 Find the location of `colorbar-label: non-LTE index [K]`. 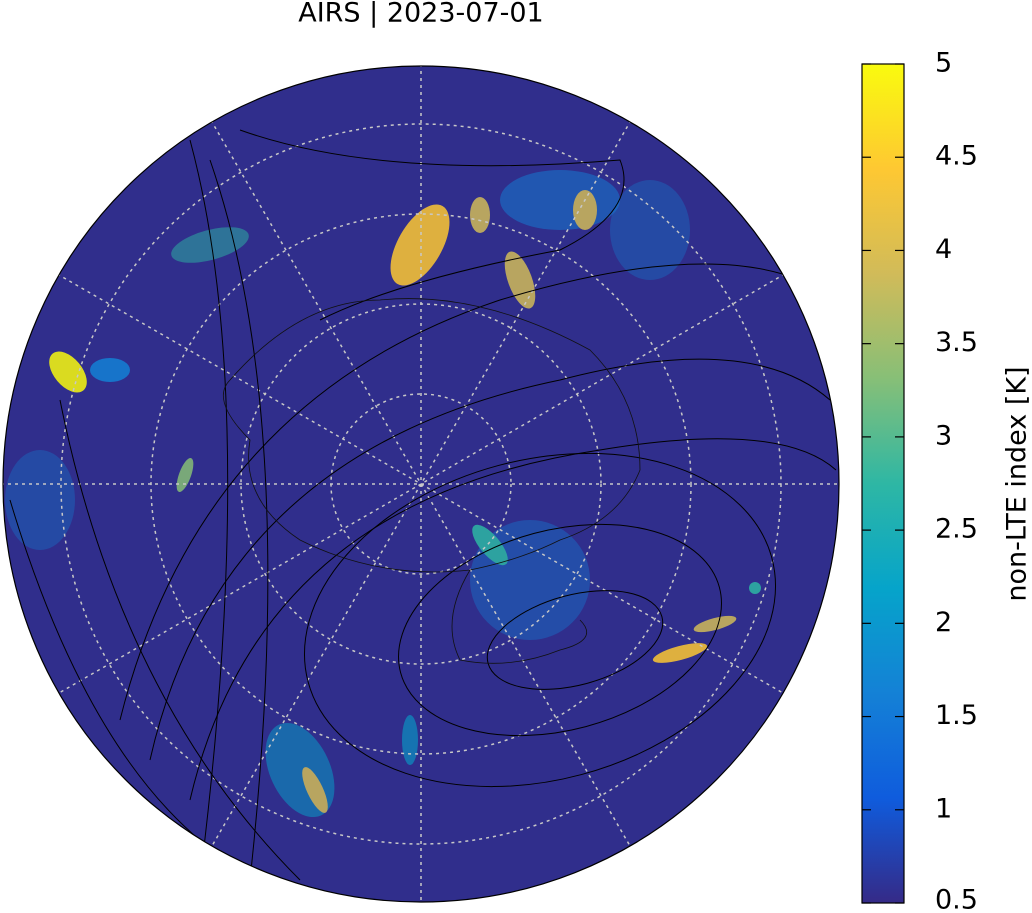

colorbar-label: non-LTE index [K] is located at coordinates (1017, 483).